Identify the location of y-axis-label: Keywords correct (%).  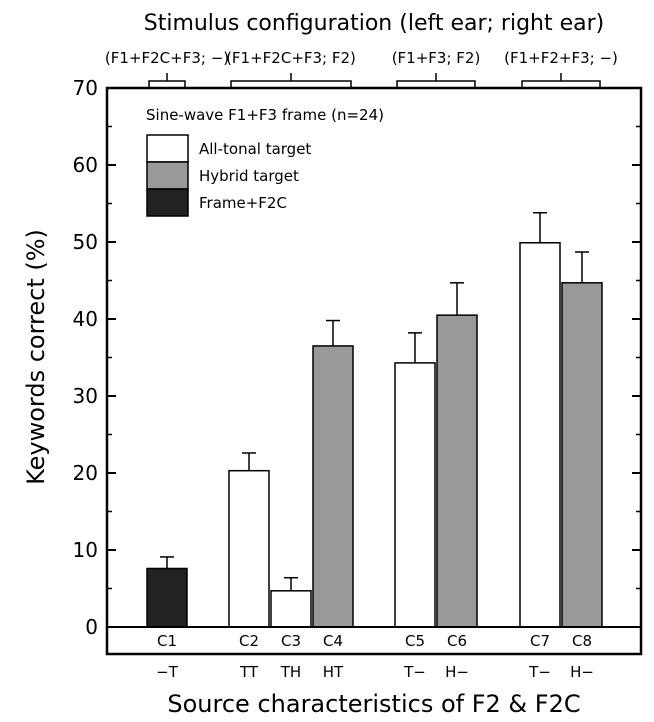
(36, 357).